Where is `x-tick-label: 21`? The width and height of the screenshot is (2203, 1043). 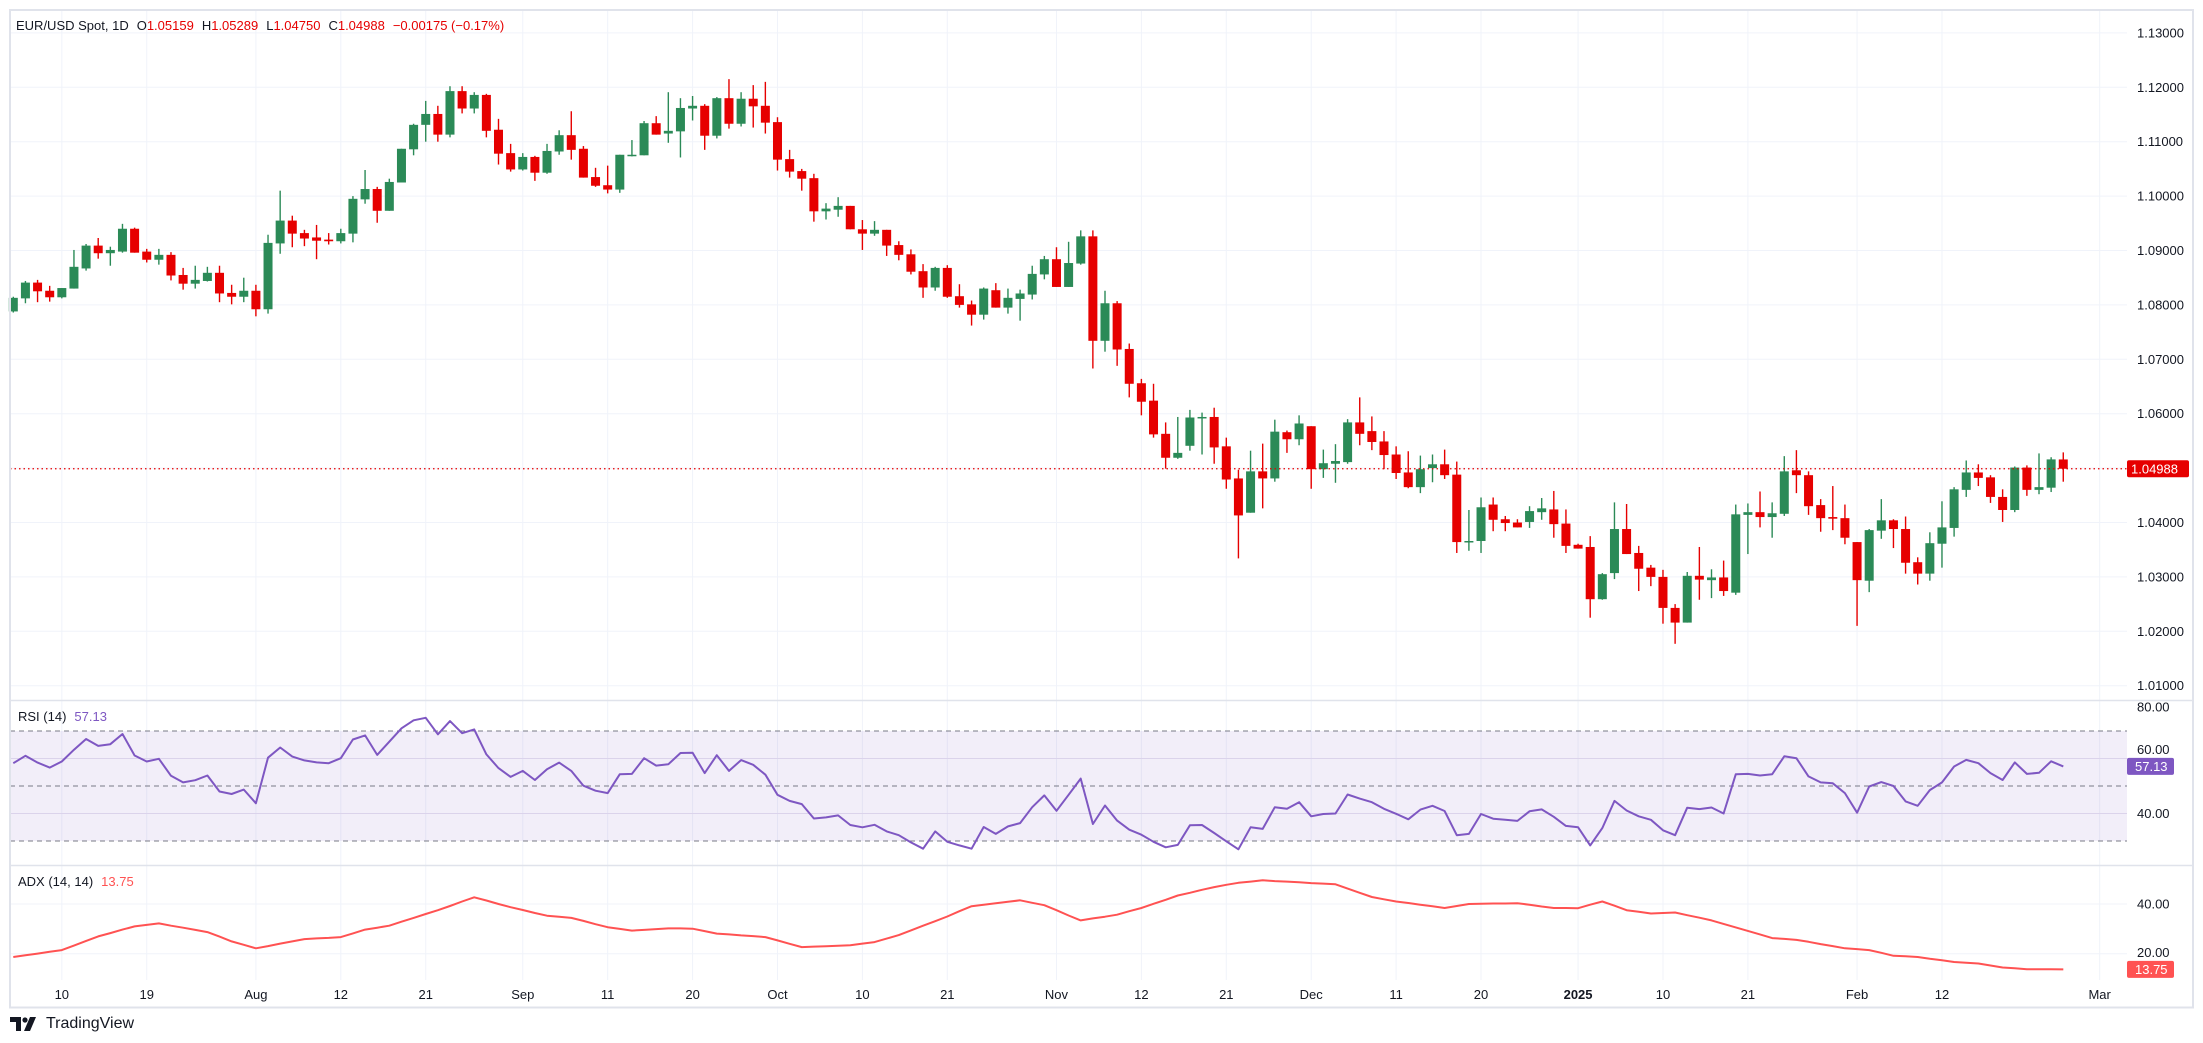 x-tick-label: 21 is located at coordinates (425, 994).